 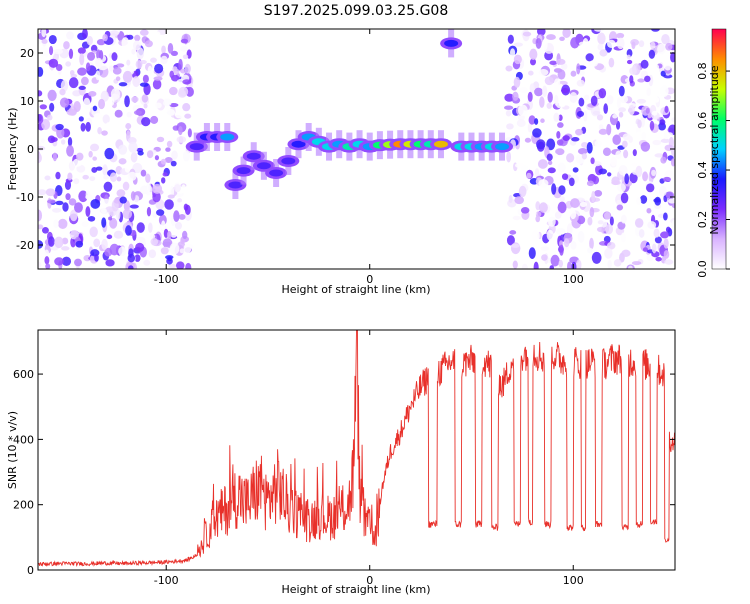 I want to click on y-tick-label: 400, so click(x=23, y=439).